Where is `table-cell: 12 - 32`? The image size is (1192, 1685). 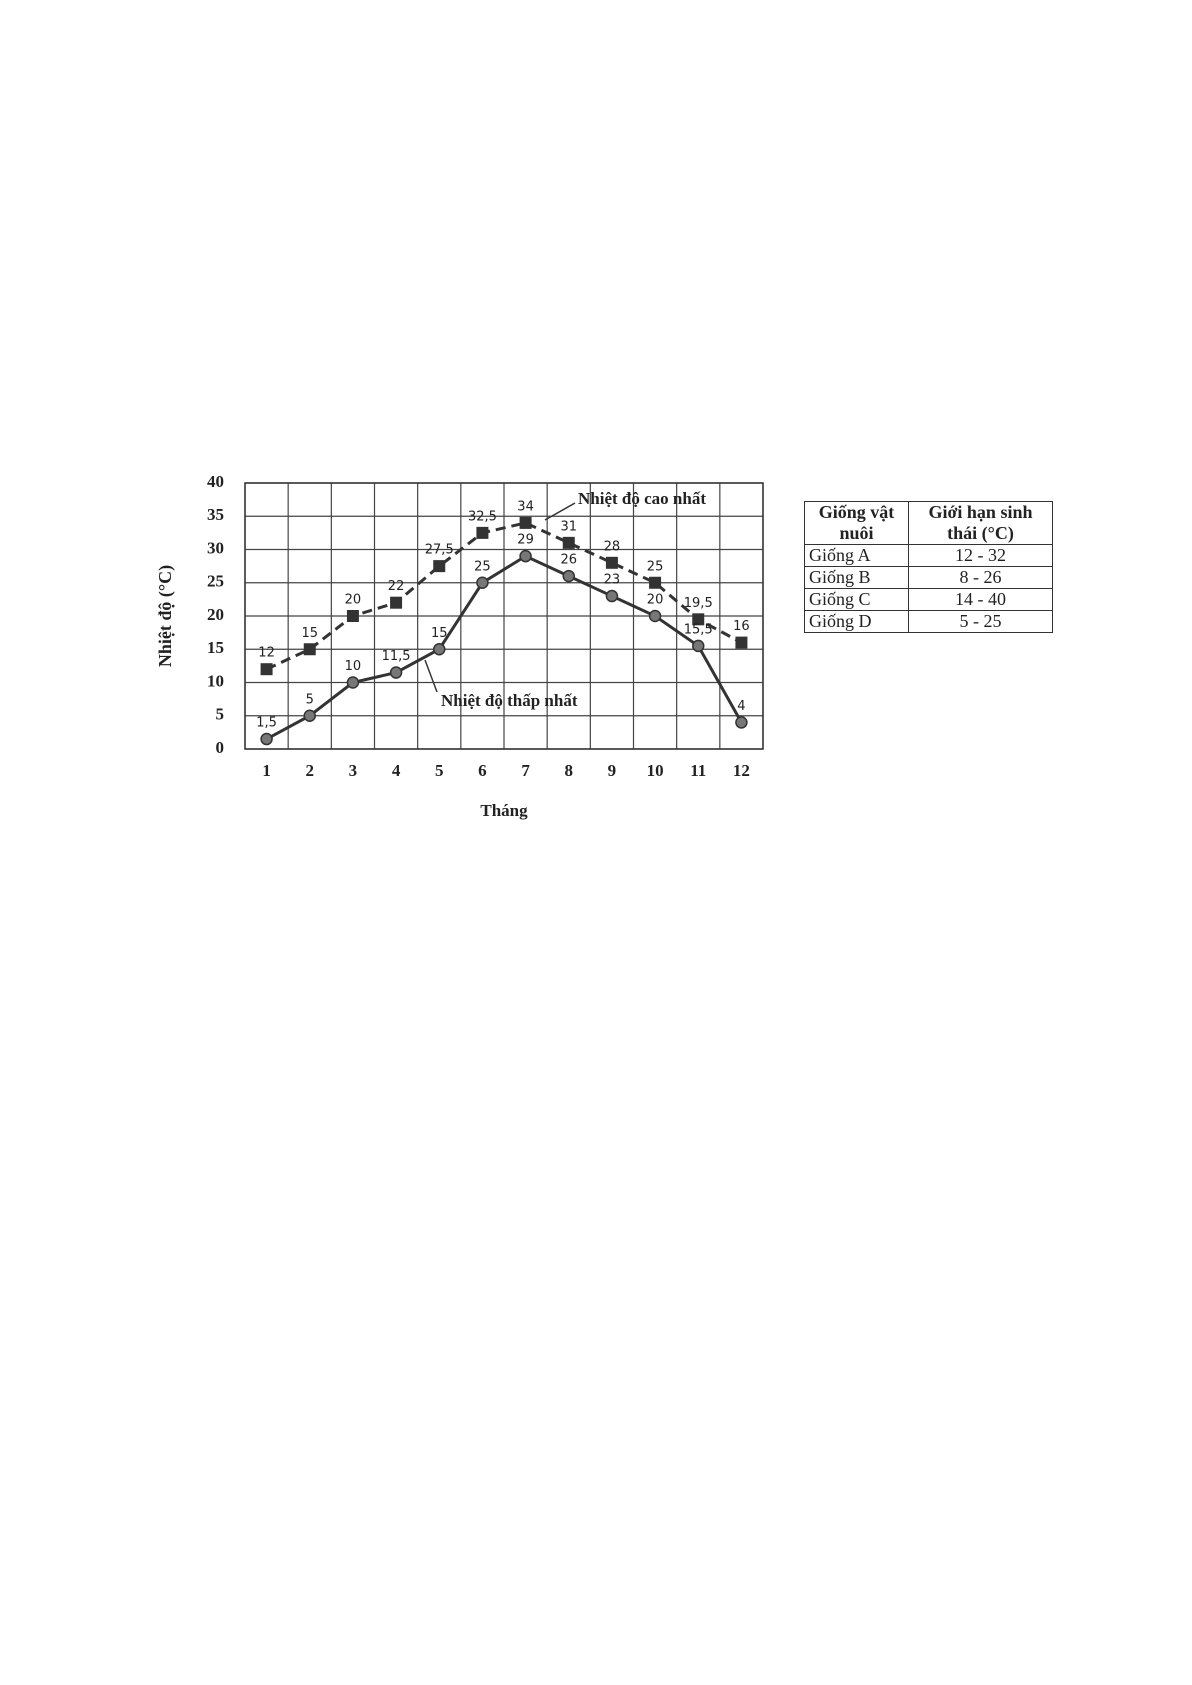 table-cell: 12 - 32 is located at coordinates (980, 555).